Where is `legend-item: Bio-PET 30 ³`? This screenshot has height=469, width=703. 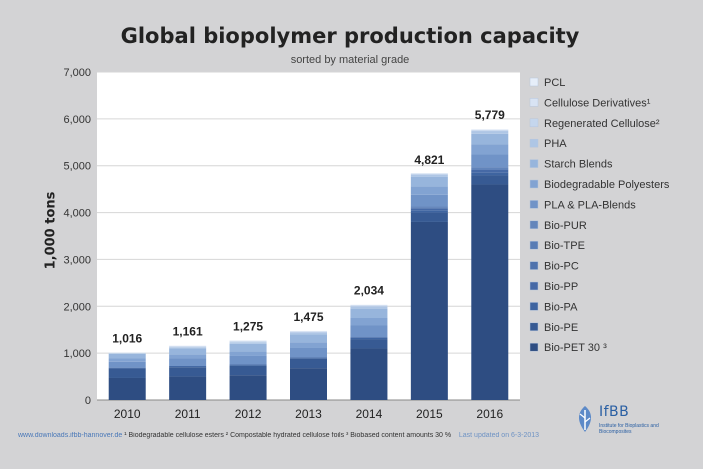
legend-item: Bio-PET 30 ³ is located at coordinates (575, 348).